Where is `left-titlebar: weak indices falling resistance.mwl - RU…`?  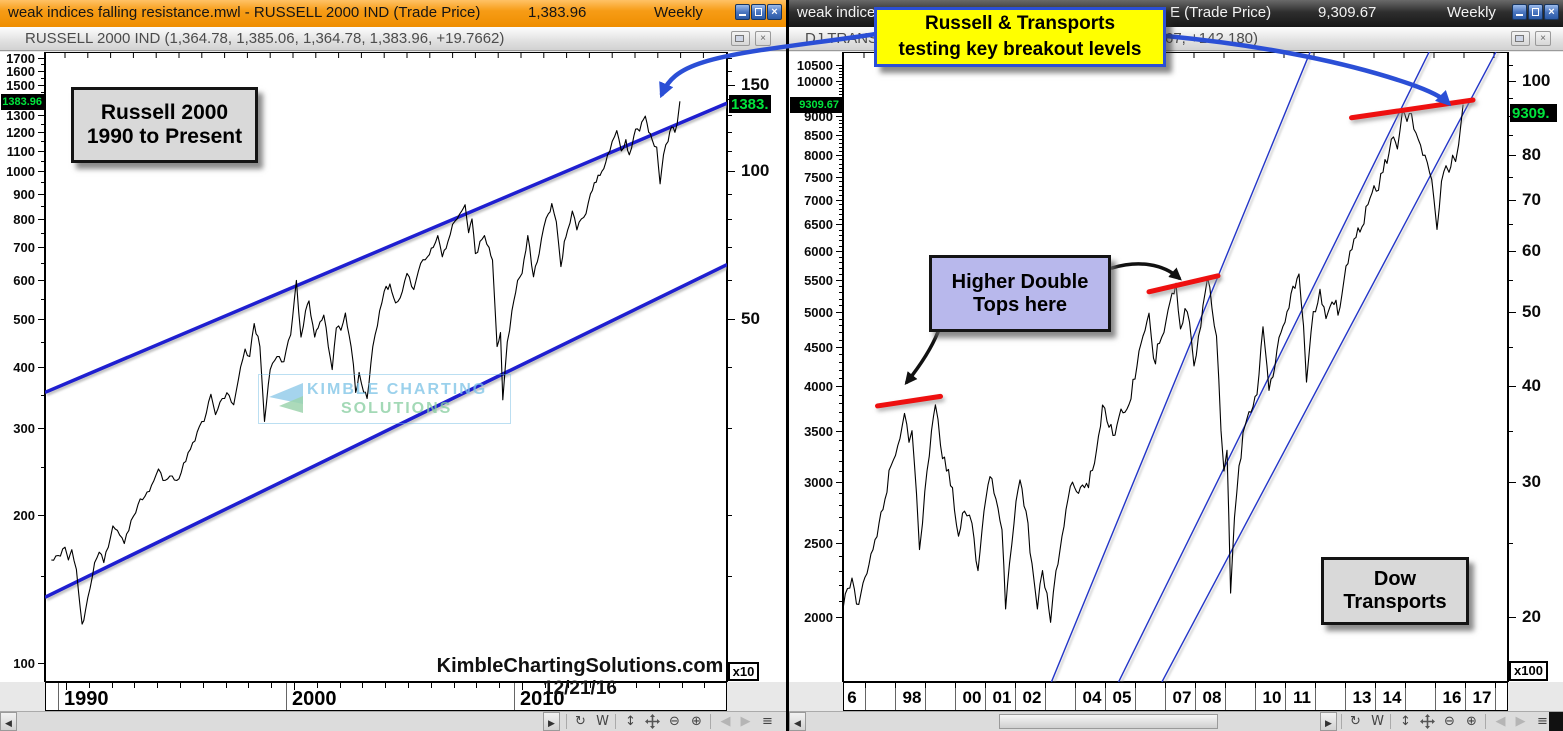 left-titlebar: weak indices falling resistance.mwl - RU… is located at coordinates (393, 13).